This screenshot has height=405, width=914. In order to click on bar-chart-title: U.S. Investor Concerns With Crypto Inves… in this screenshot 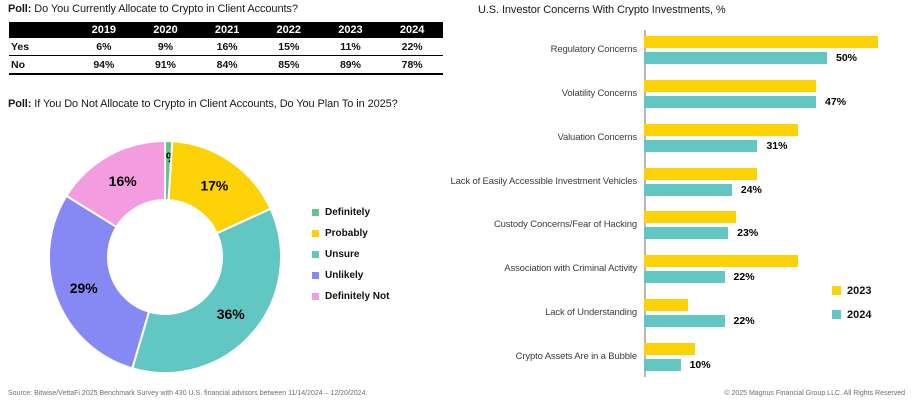, I will do `click(602, 10)`.